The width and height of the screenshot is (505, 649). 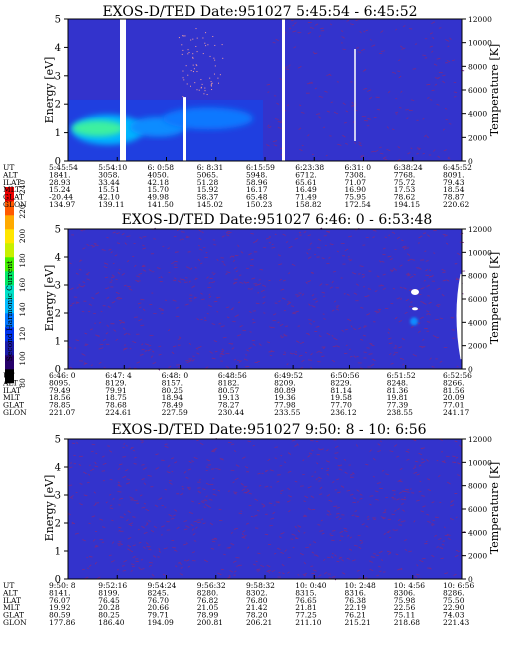 I want to click on table-cell: 139.11, so click(x=111, y=204).